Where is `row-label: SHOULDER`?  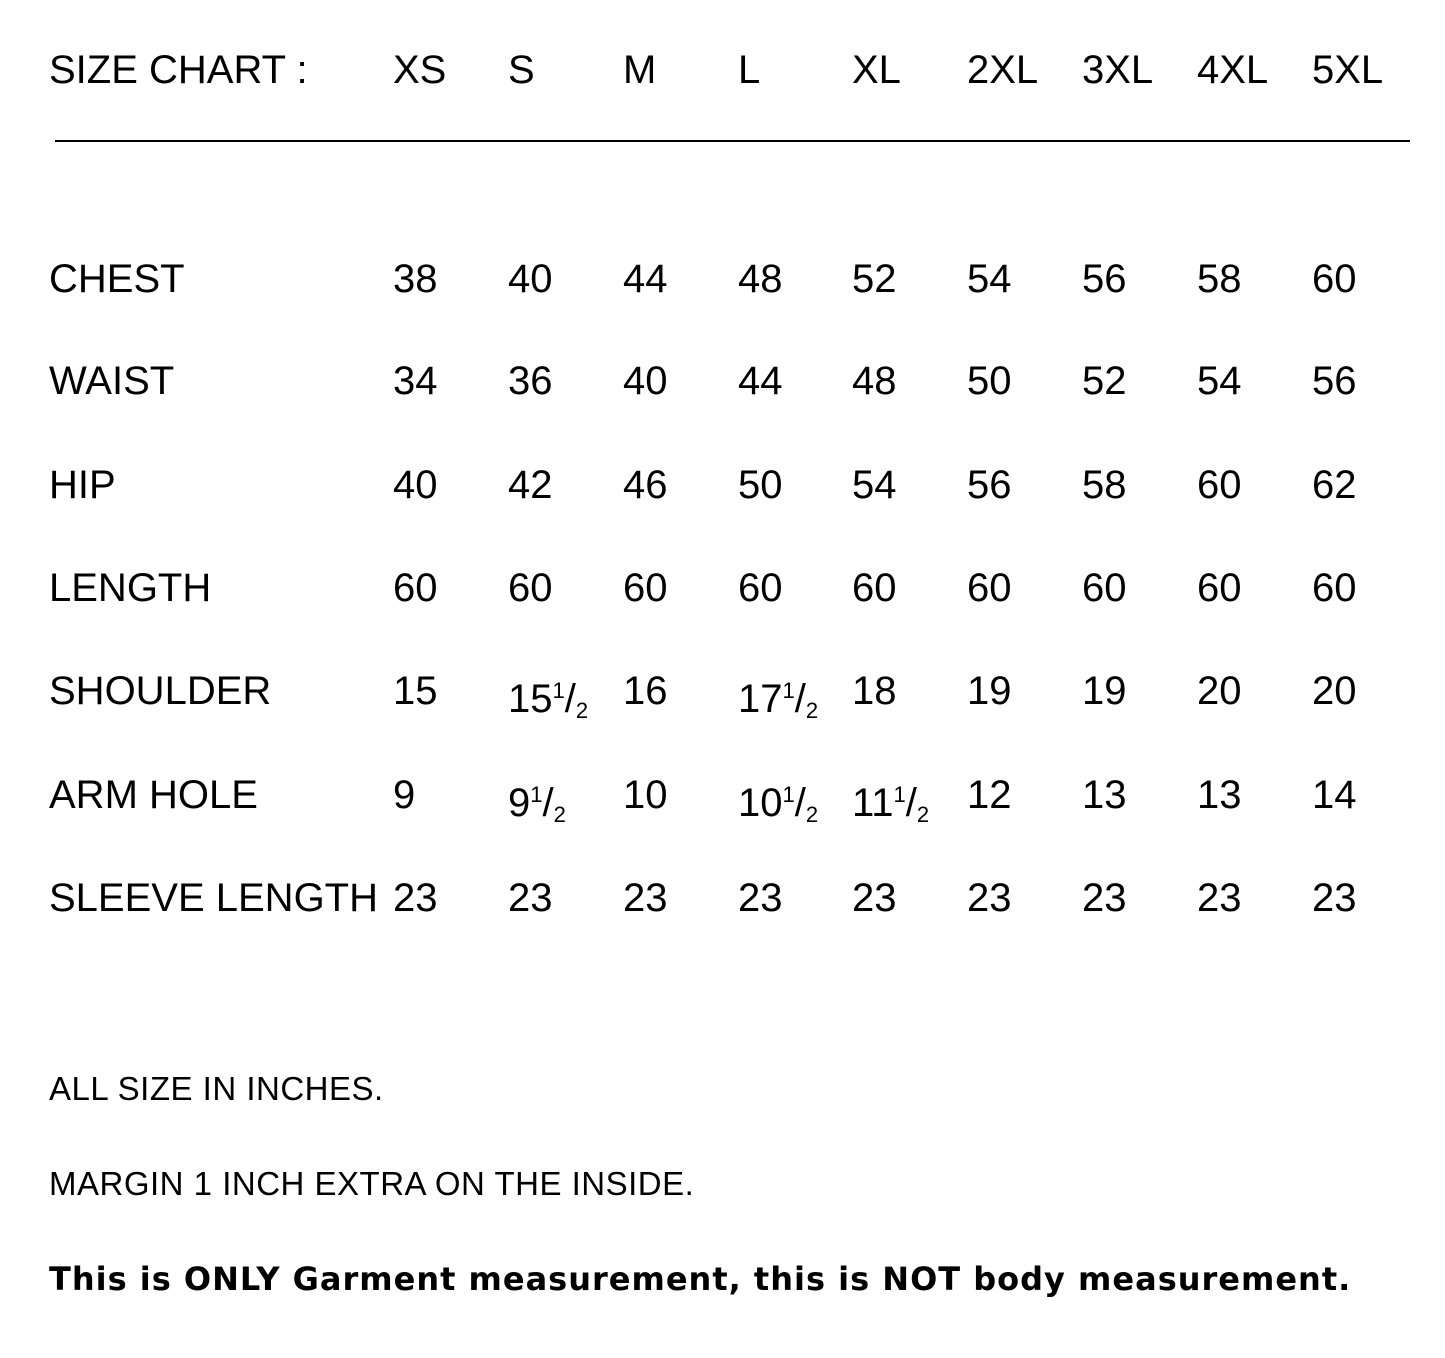
row-label: SHOULDER is located at coordinates (160, 691).